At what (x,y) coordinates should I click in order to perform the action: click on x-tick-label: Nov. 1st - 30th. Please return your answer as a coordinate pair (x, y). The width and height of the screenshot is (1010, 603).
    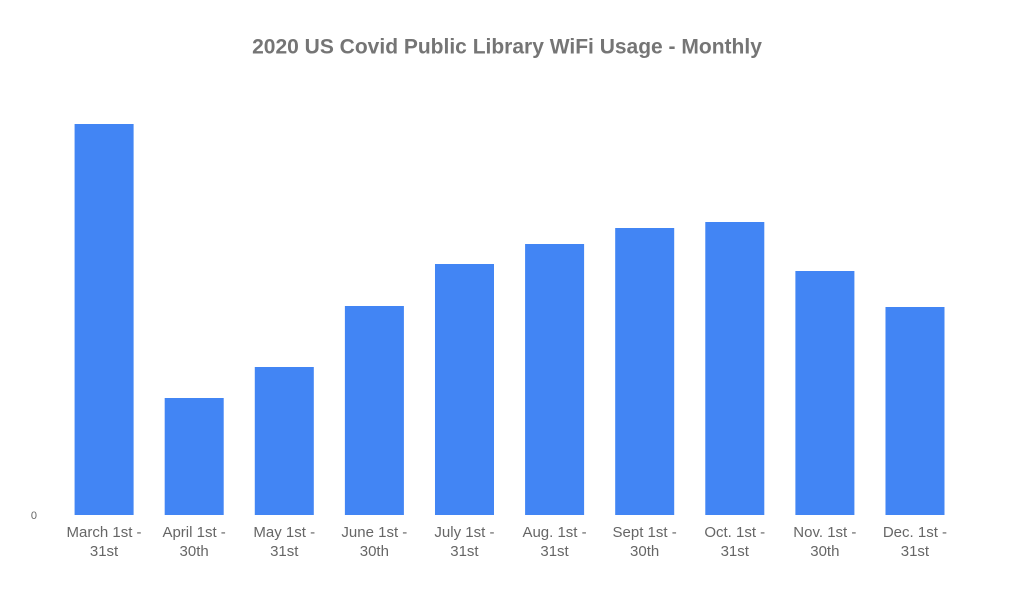
    Looking at the image, I should click on (825, 542).